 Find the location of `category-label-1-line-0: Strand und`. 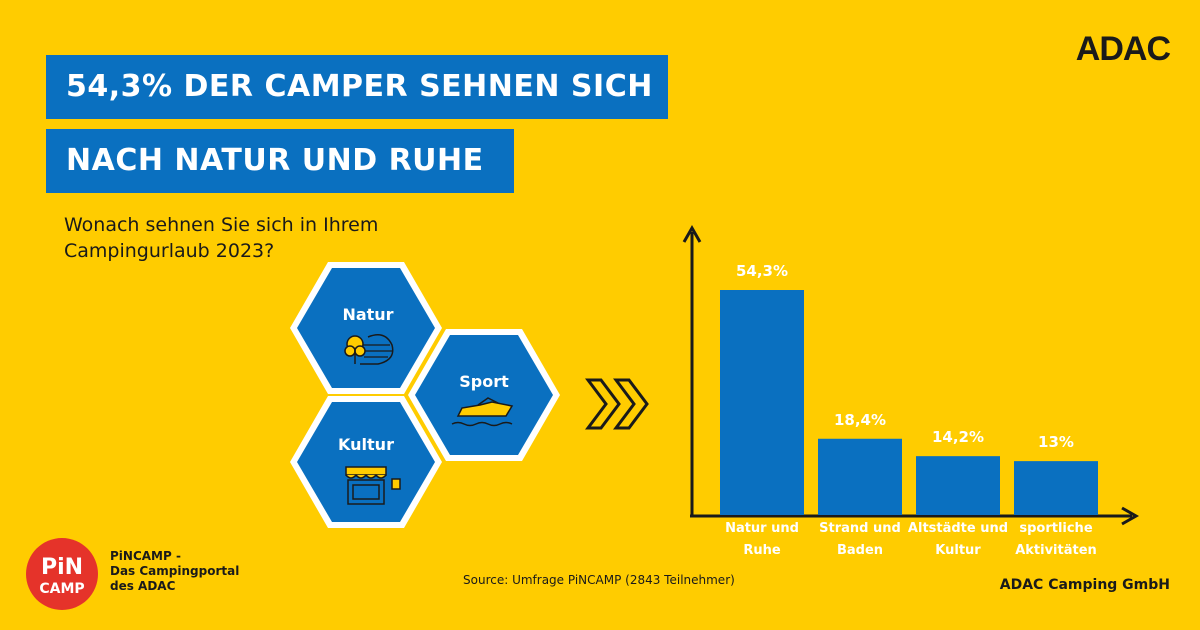

category-label-1-line-0: Strand und is located at coordinates (860, 528).